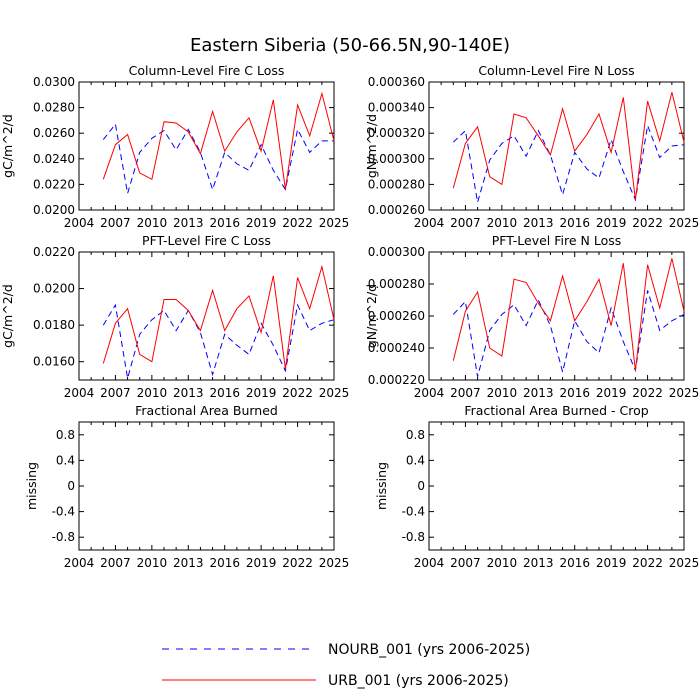  Describe the element at coordinates (54, 184) in the screenshot. I see `y-tick-label: 0.0220` at that location.